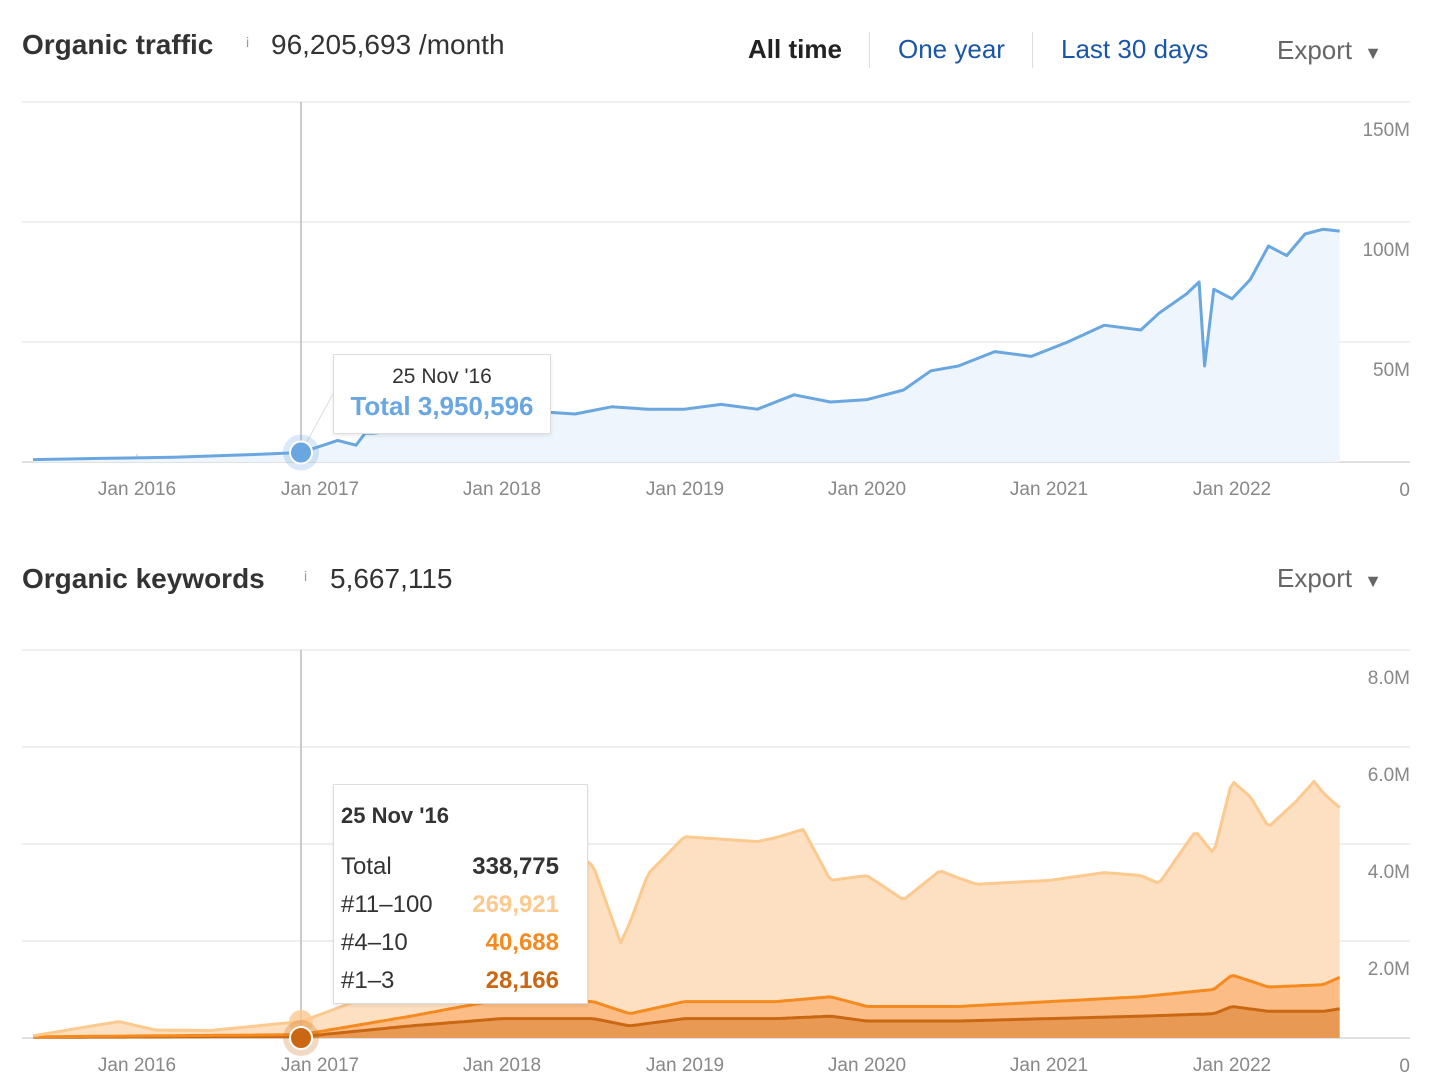 The height and width of the screenshot is (1083, 1430). I want to click on keywords-tooltip-row-1-3: #1–3 28,166, so click(450, 981).